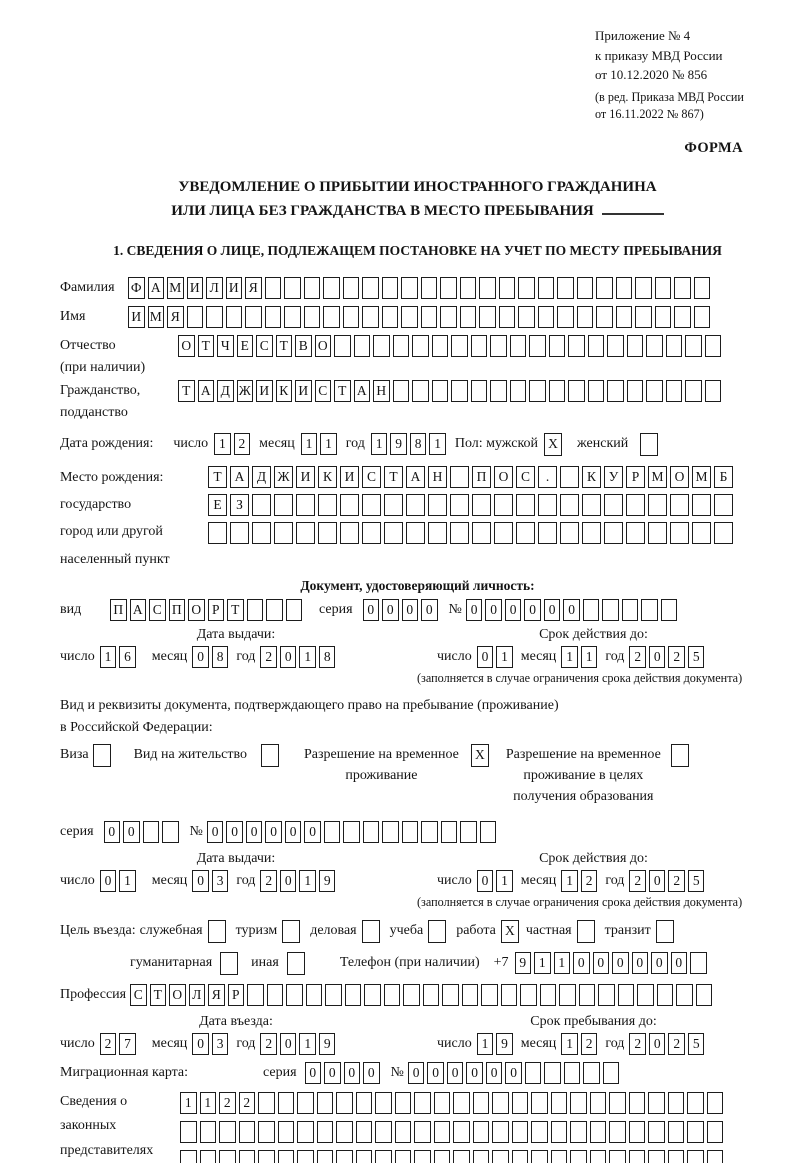 This screenshot has height=1163, width=800. Describe the element at coordinates (666, 931) in the screenshot. I see `purpose-transit-checkbox` at that location.